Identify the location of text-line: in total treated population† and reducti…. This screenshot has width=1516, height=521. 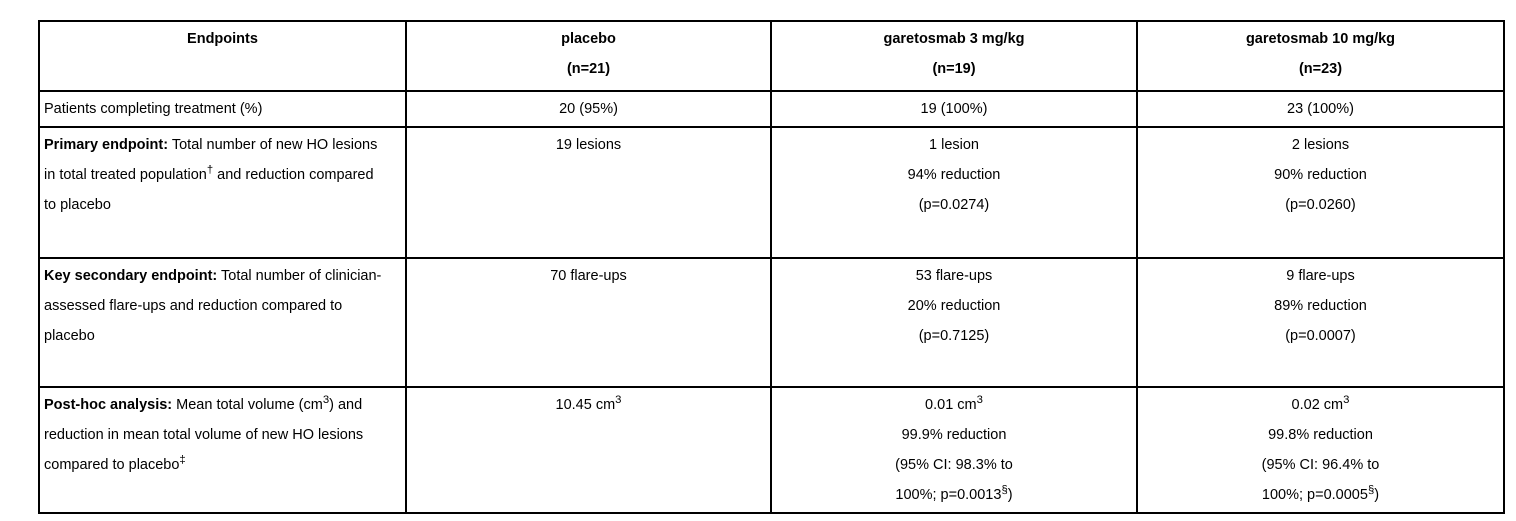
(222, 175).